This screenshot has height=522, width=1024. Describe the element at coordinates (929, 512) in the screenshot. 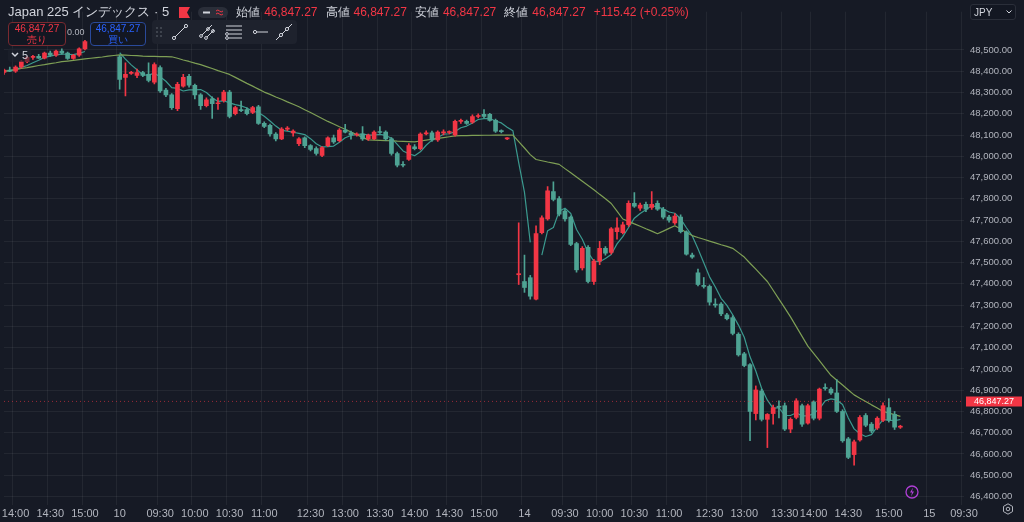

I see `x-tick-label: 15` at that location.